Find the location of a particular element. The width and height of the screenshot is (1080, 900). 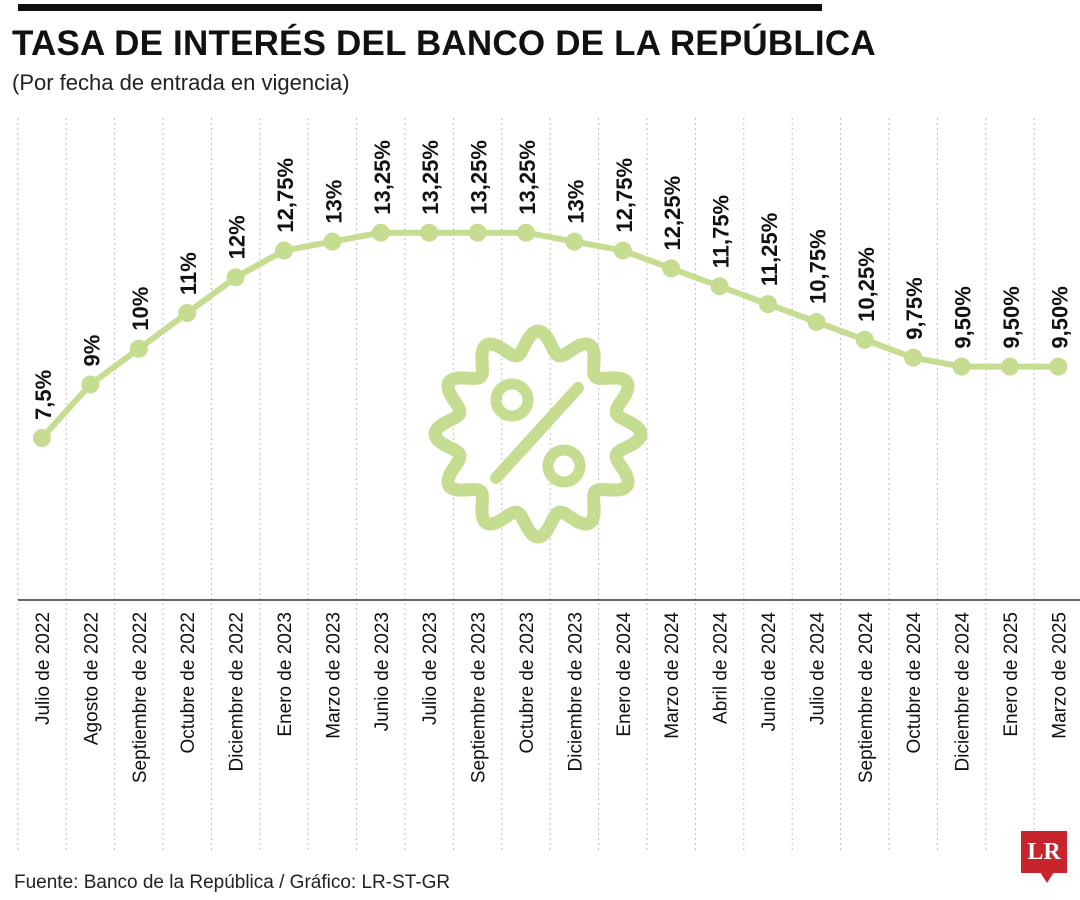

data-label: 11,25% is located at coordinates (769, 249).